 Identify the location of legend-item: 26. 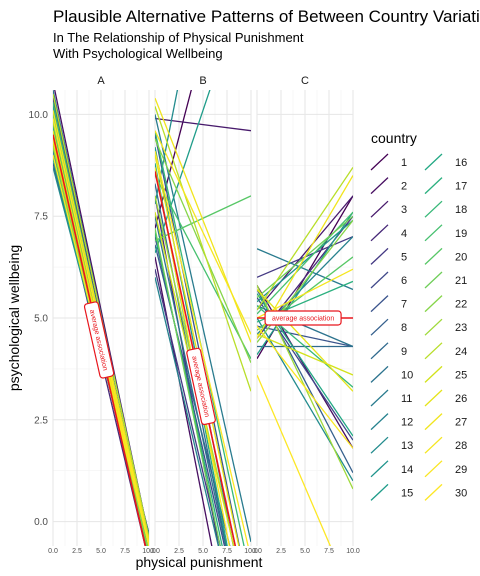
(445, 398).